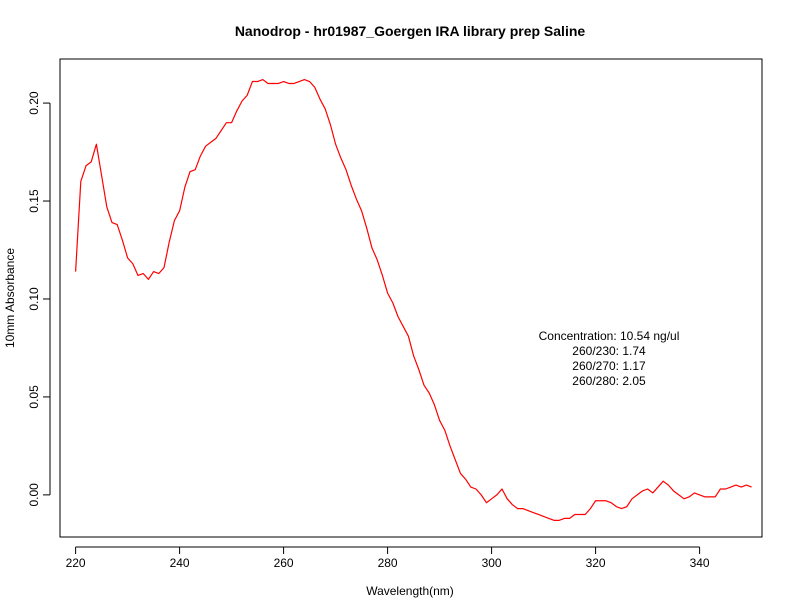 The width and height of the screenshot is (792, 612). I want to click on y-tick-label-0.10: 0.10, so click(34, 299).